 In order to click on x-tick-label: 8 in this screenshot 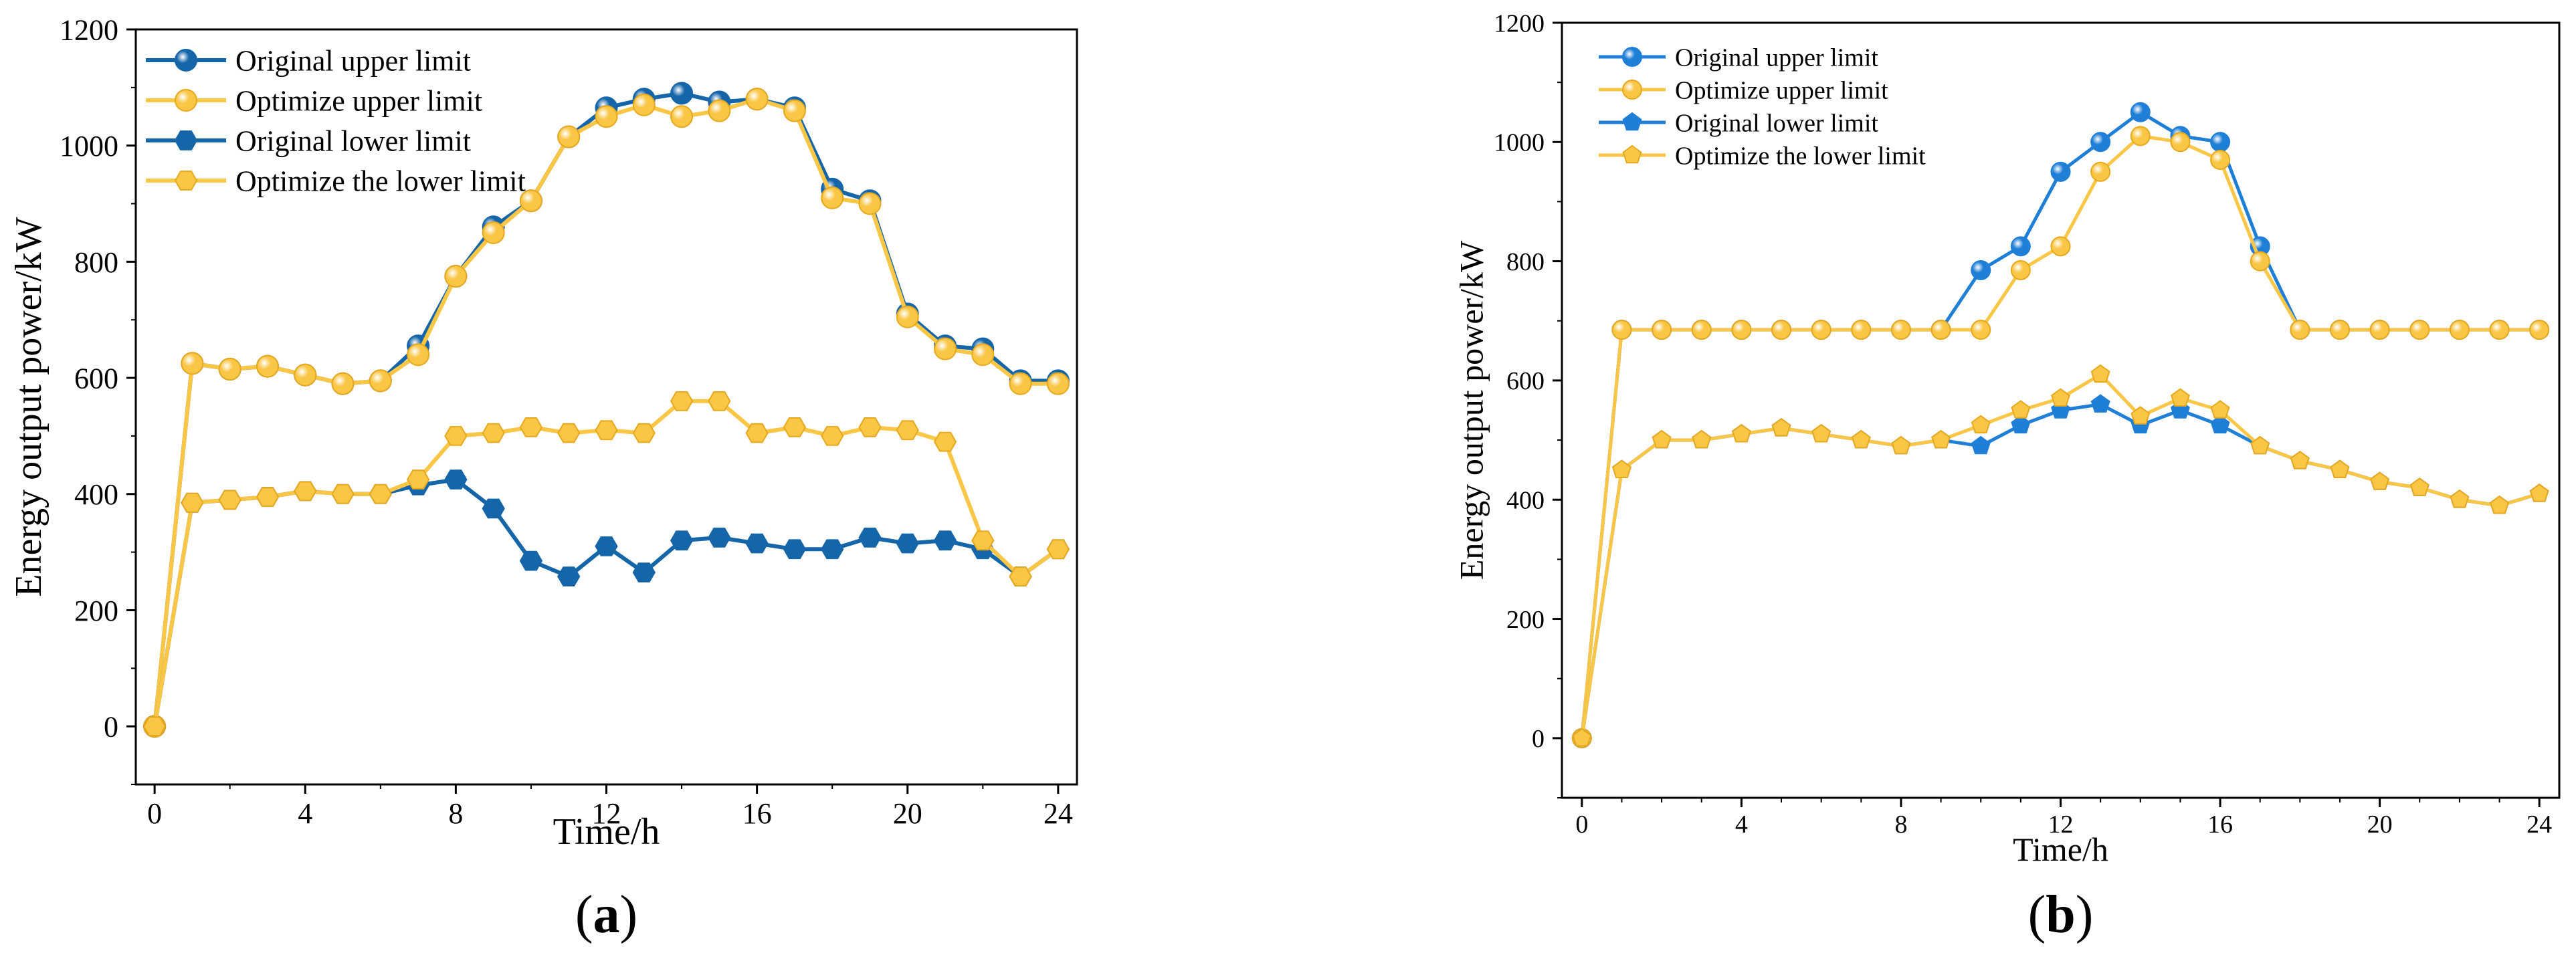, I will do `click(455, 813)`.